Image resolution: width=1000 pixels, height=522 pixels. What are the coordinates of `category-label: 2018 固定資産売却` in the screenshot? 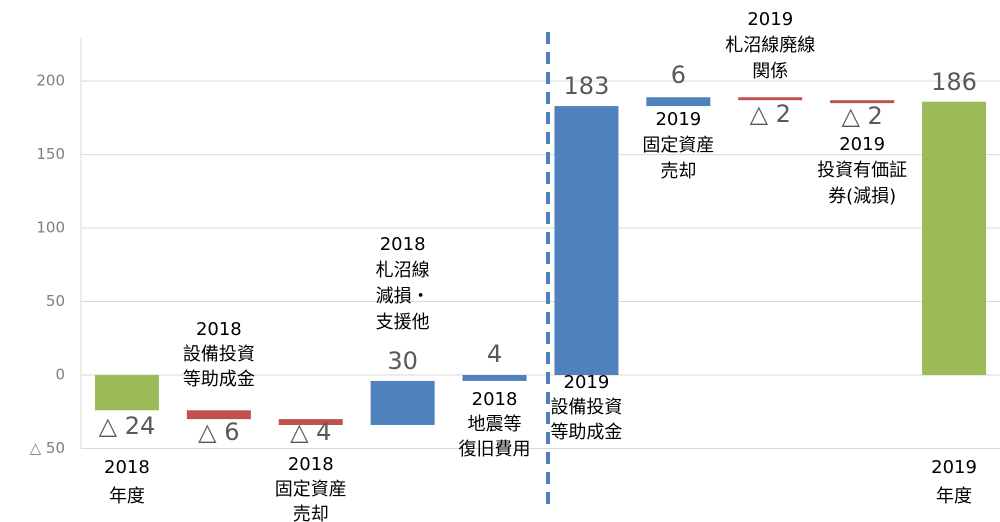 It's located at (311, 488).